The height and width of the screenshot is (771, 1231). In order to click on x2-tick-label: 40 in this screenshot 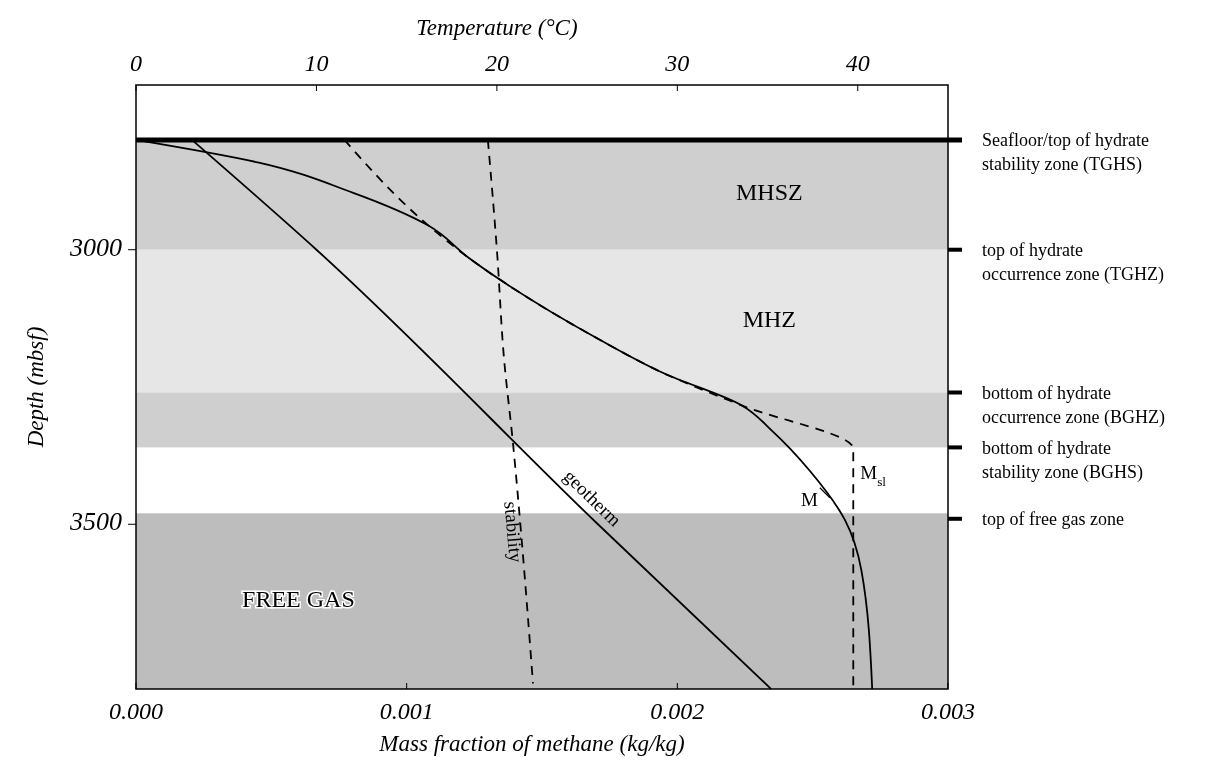, I will do `click(857, 63)`.